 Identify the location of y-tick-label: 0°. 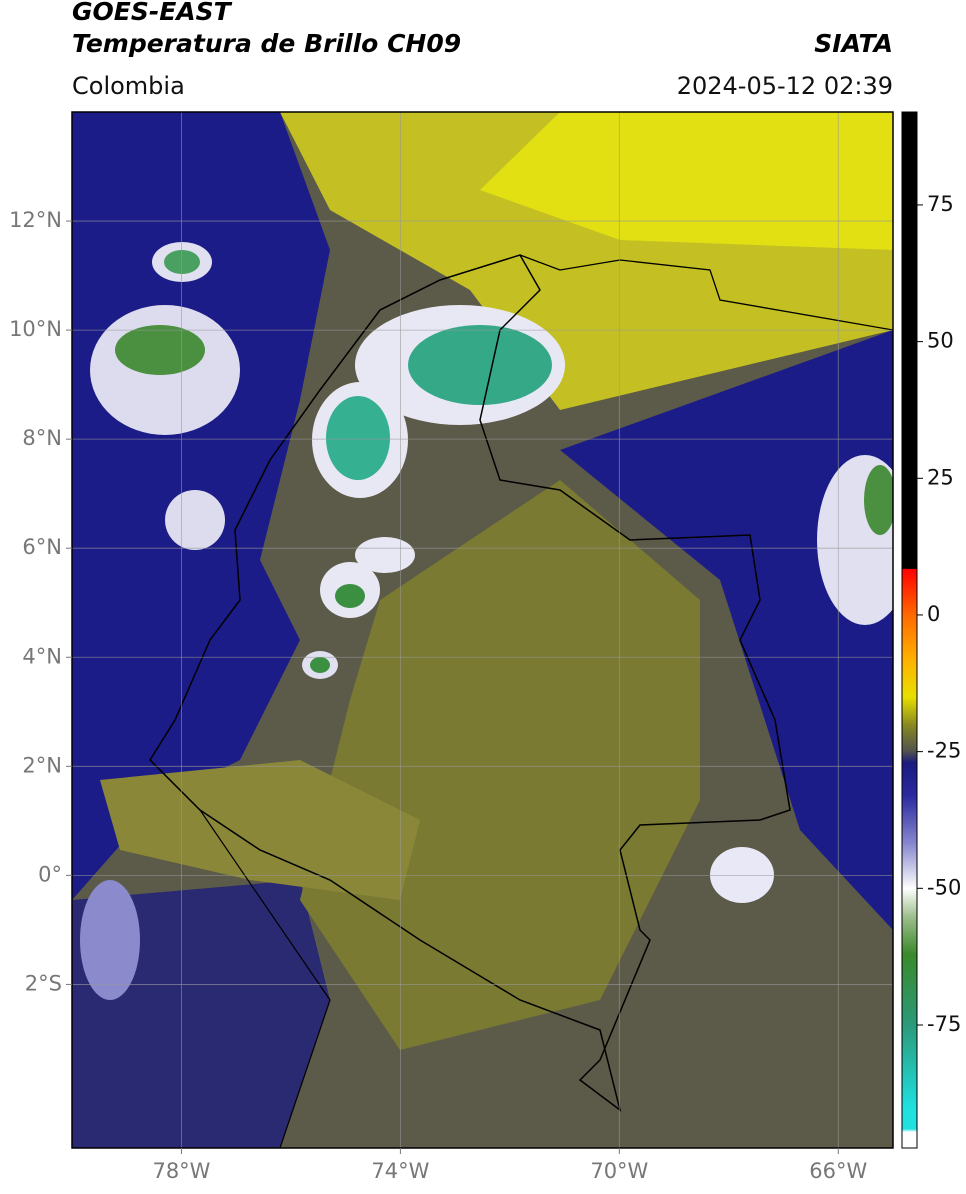
(50, 874).